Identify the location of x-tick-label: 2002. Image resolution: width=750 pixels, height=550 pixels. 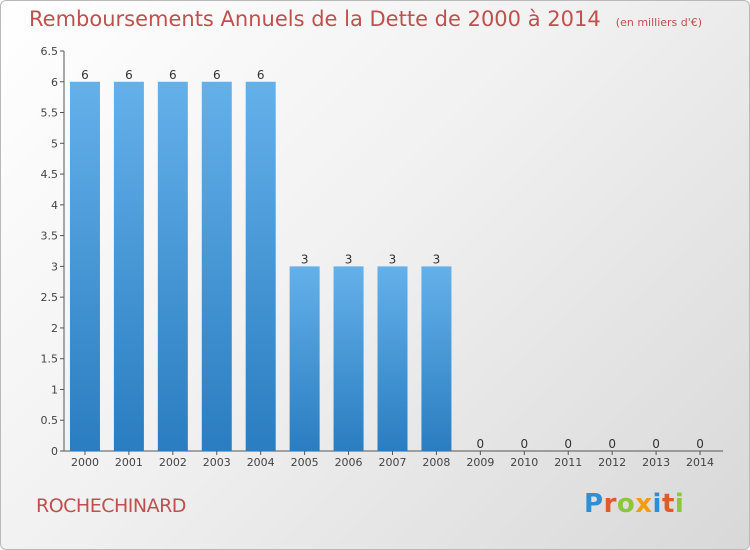
(173, 462).